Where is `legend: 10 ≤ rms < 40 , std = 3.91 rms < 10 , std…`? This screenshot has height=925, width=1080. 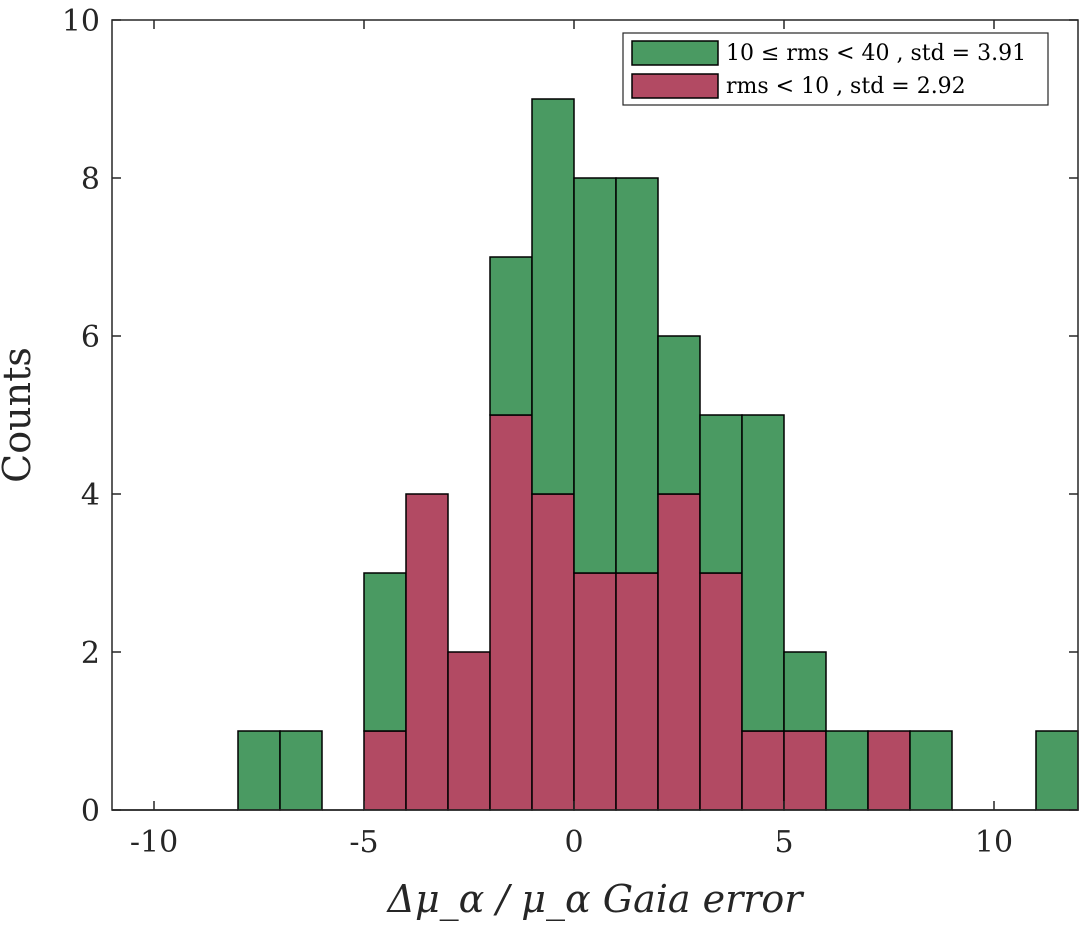
legend: 10 ≤ rms < 40 , std = 3.91 rms < 10 , std… is located at coordinates (835, 69).